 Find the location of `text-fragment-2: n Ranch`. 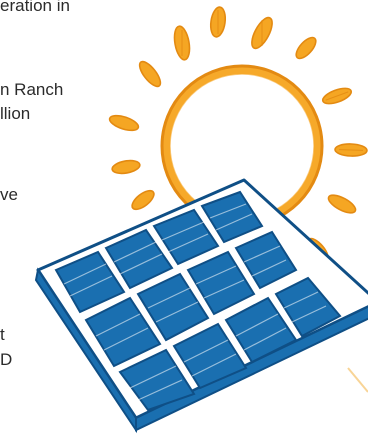

text-fragment-2: n Ranch is located at coordinates (32, 89).